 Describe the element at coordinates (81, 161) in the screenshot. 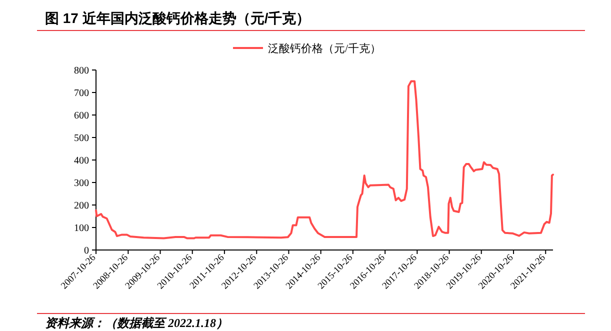

I see `y-tick-label: 400` at that location.